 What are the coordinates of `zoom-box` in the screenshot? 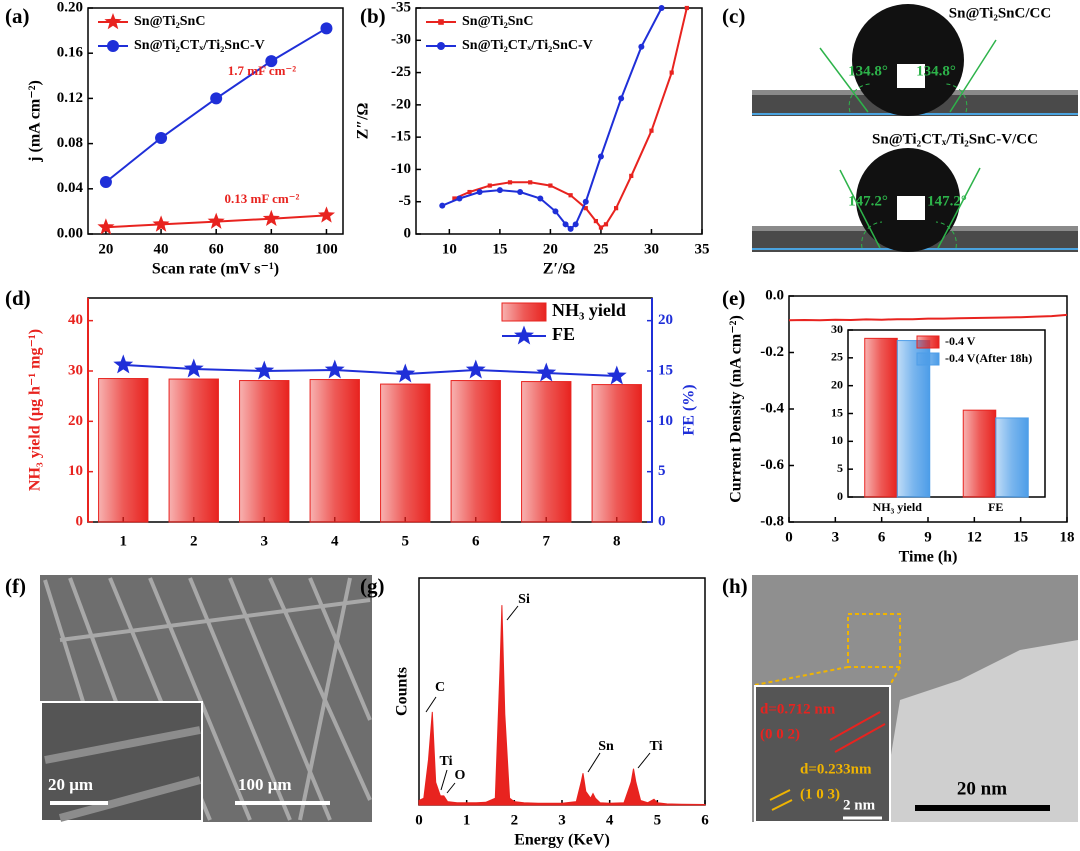 It's located at (874, 640).